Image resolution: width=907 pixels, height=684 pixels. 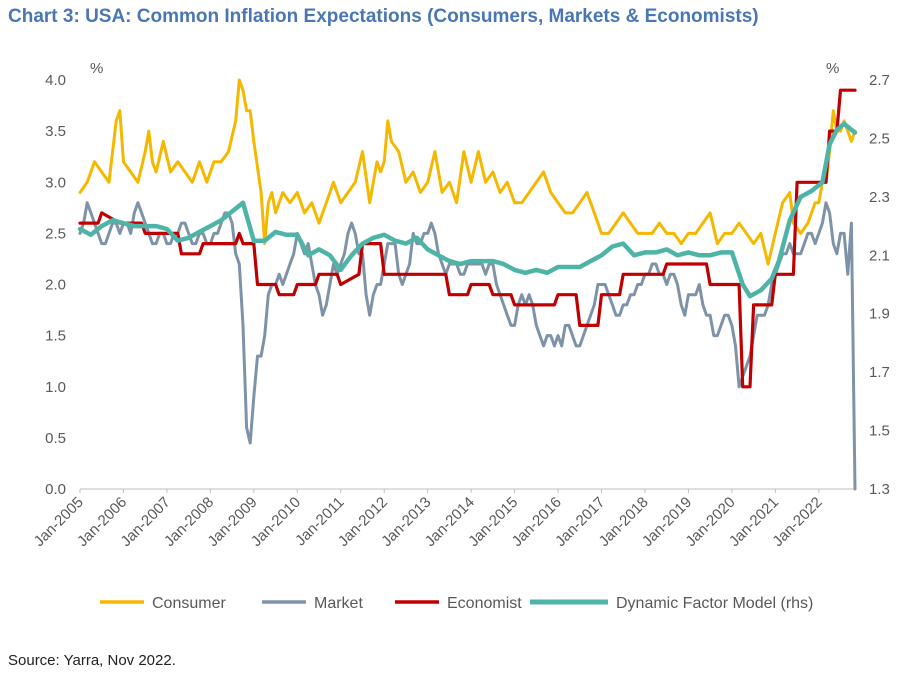 What do you see at coordinates (832, 68) in the screenshot?
I see `right-axis-unit: %` at bounding box center [832, 68].